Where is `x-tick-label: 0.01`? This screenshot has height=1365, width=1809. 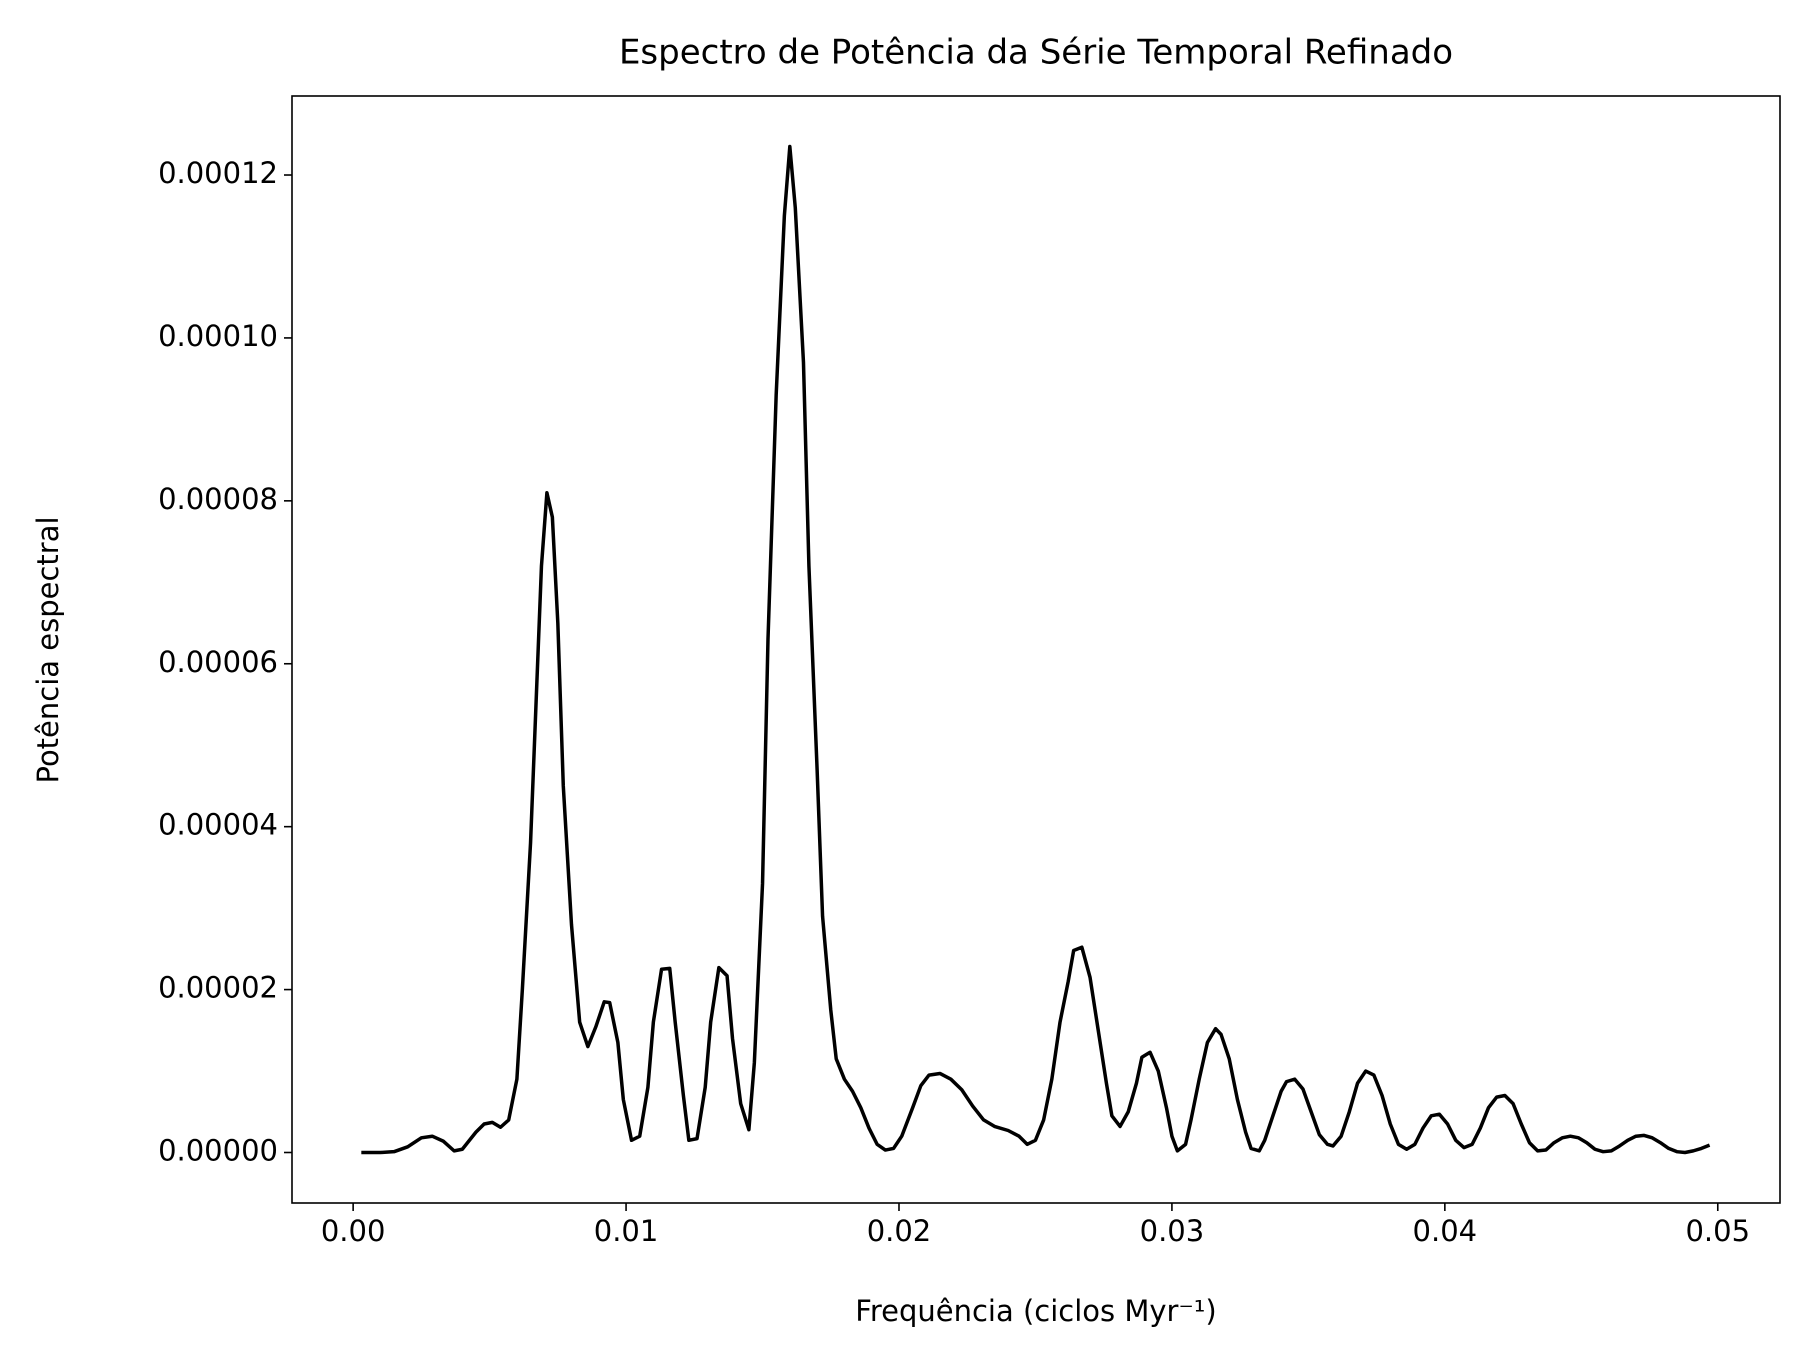
x-tick-label: 0.01 is located at coordinates (626, 1231).